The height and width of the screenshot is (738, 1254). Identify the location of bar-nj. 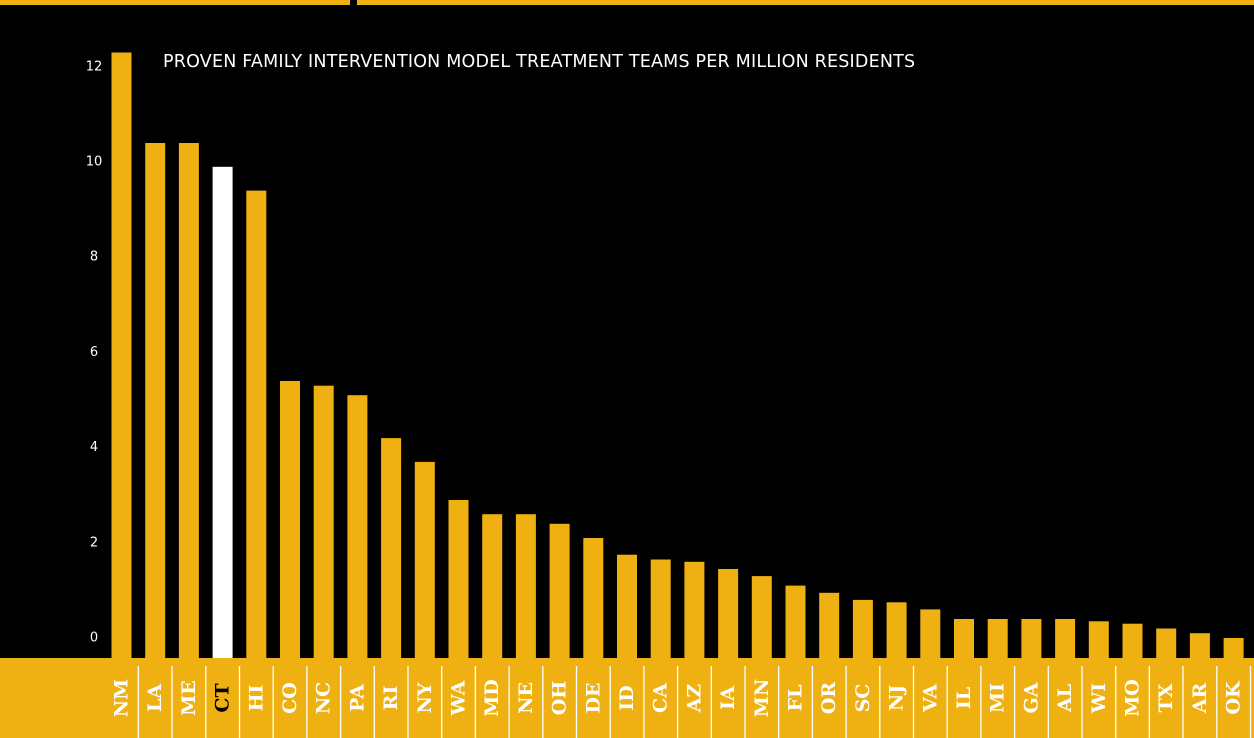
(896, 630).